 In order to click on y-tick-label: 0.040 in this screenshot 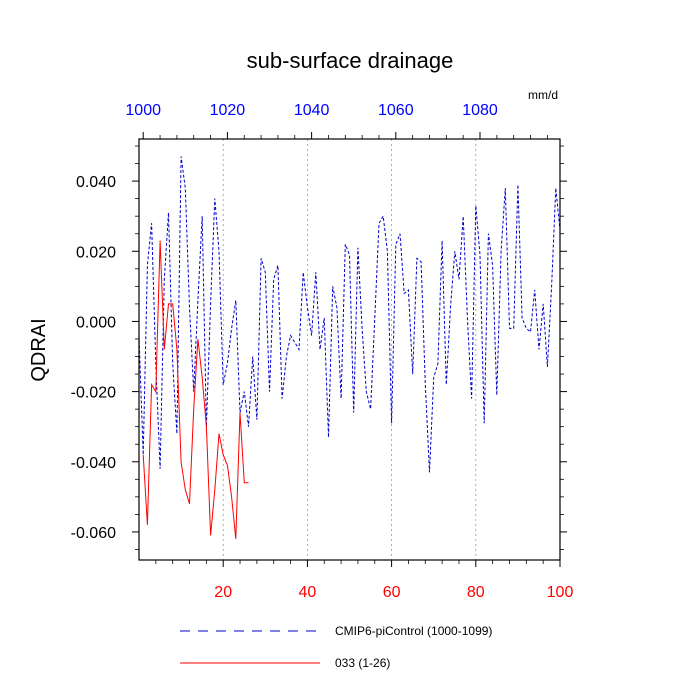, I will do `click(96, 182)`.